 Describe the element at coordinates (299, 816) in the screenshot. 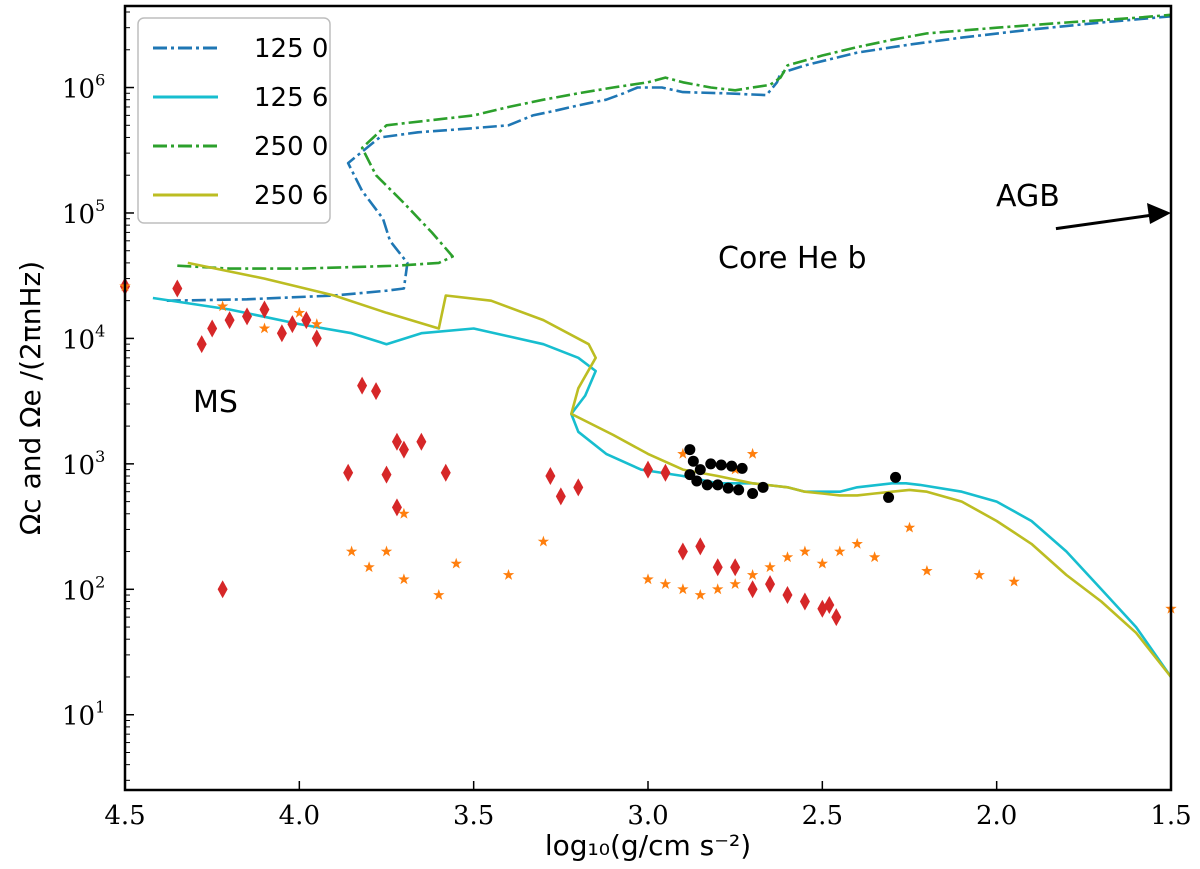

I see `x-tick-label-1: 4.0` at that location.